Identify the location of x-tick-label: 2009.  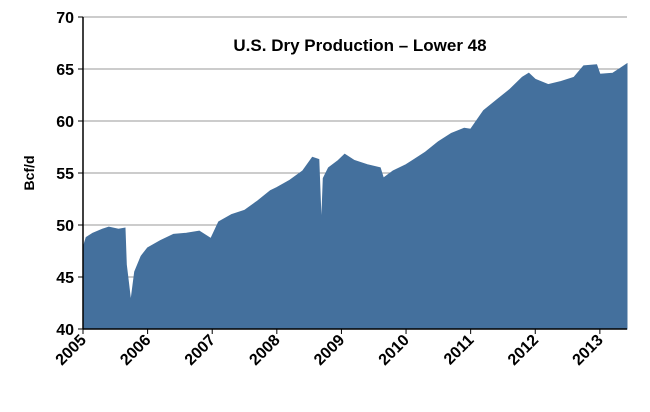
(329, 350).